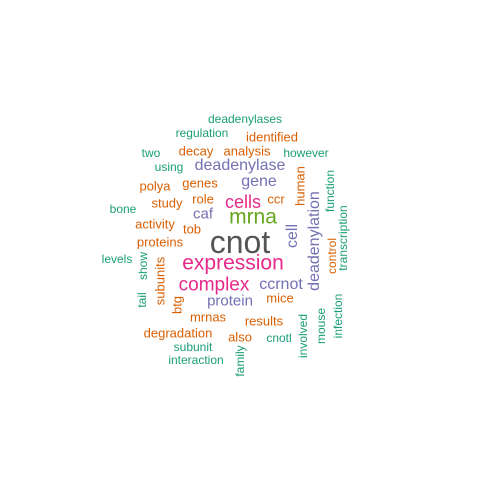 The height and width of the screenshot is (480, 480). Describe the element at coordinates (240, 337) in the screenshot. I see `word-also: also` at that location.